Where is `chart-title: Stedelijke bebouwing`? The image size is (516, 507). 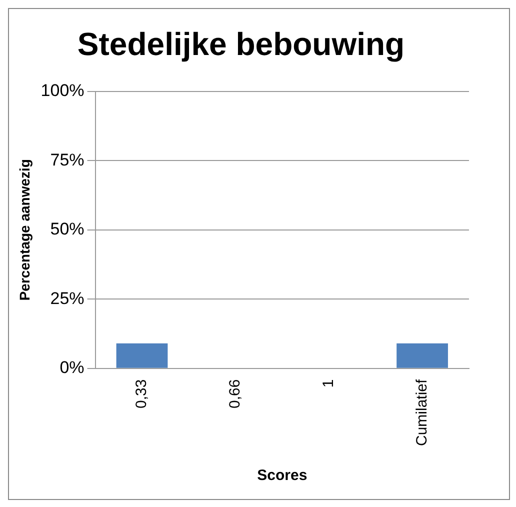 chart-title: Stedelijke bebouwing is located at coordinates (241, 44).